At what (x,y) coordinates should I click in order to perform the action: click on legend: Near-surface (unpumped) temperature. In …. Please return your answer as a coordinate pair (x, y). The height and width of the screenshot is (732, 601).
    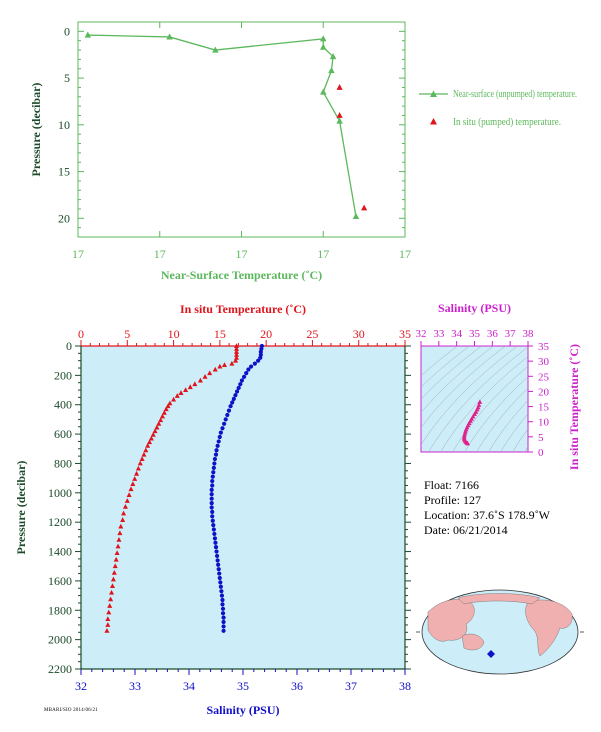
    Looking at the image, I should click on (498, 108).